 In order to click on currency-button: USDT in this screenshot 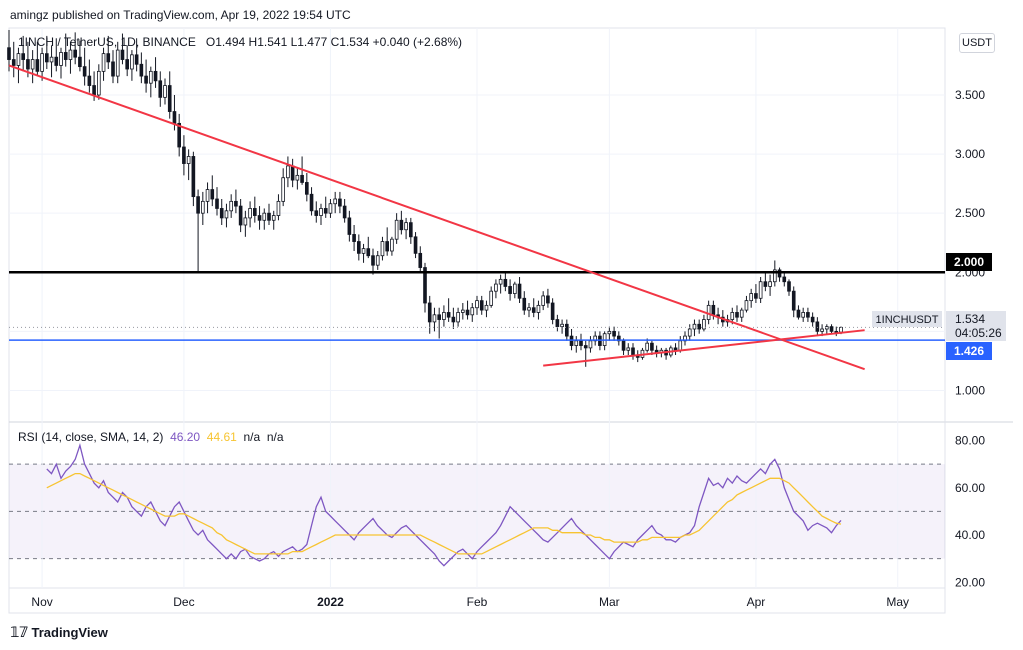, I will do `click(977, 43)`.